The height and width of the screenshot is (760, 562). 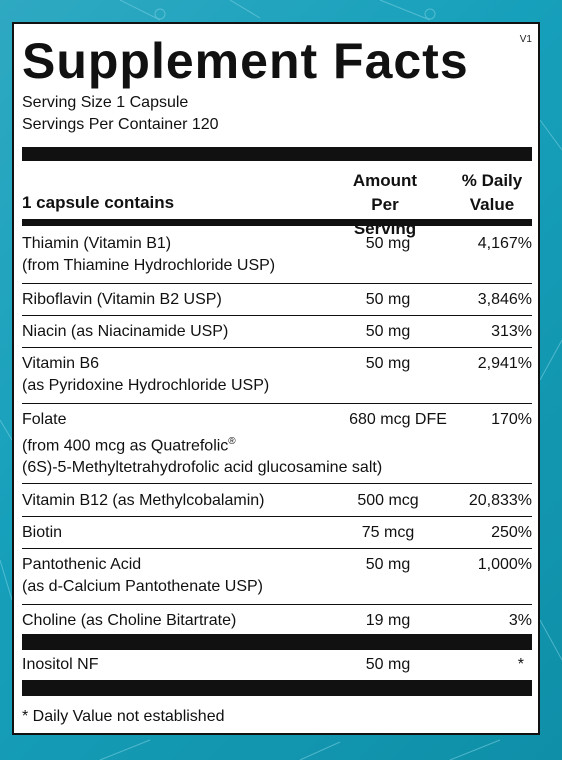 What do you see at coordinates (277, 642) in the screenshot?
I see `thick-divider-middle` at bounding box center [277, 642].